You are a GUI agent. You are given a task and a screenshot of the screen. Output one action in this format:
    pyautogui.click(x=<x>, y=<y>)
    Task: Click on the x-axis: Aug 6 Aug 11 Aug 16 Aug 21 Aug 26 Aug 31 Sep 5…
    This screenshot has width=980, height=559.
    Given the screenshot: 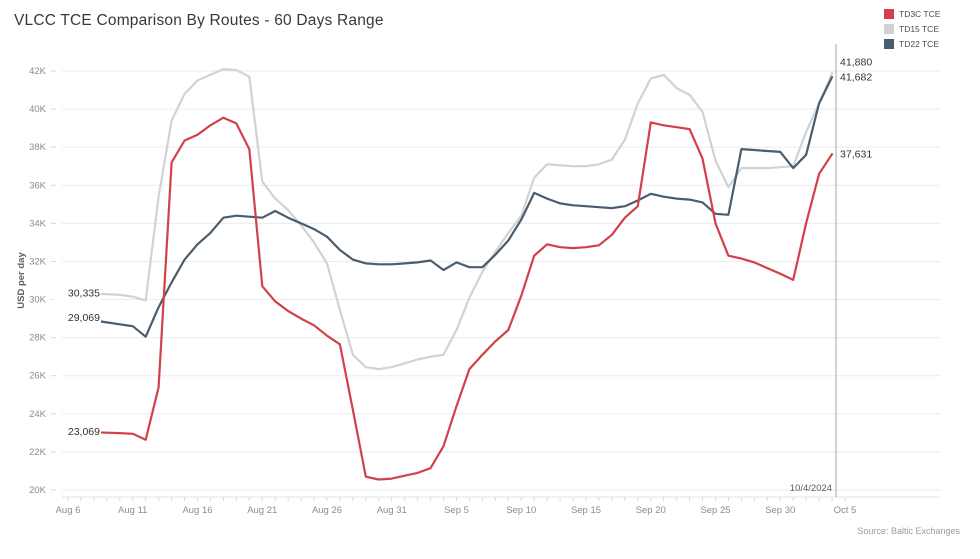 What is the action you would take?
    pyautogui.click(x=498, y=506)
    